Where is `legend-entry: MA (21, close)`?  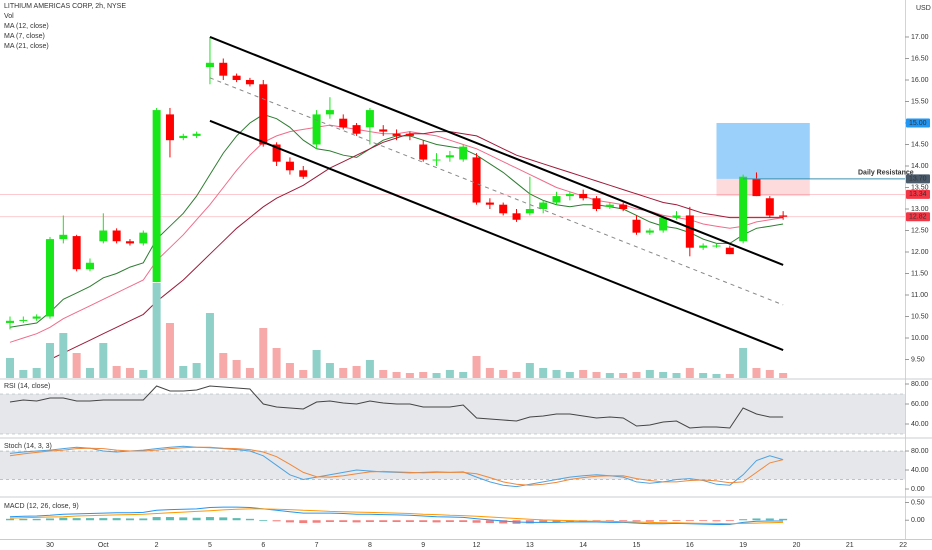
legend-entry: MA (21, close) is located at coordinates (26, 46).